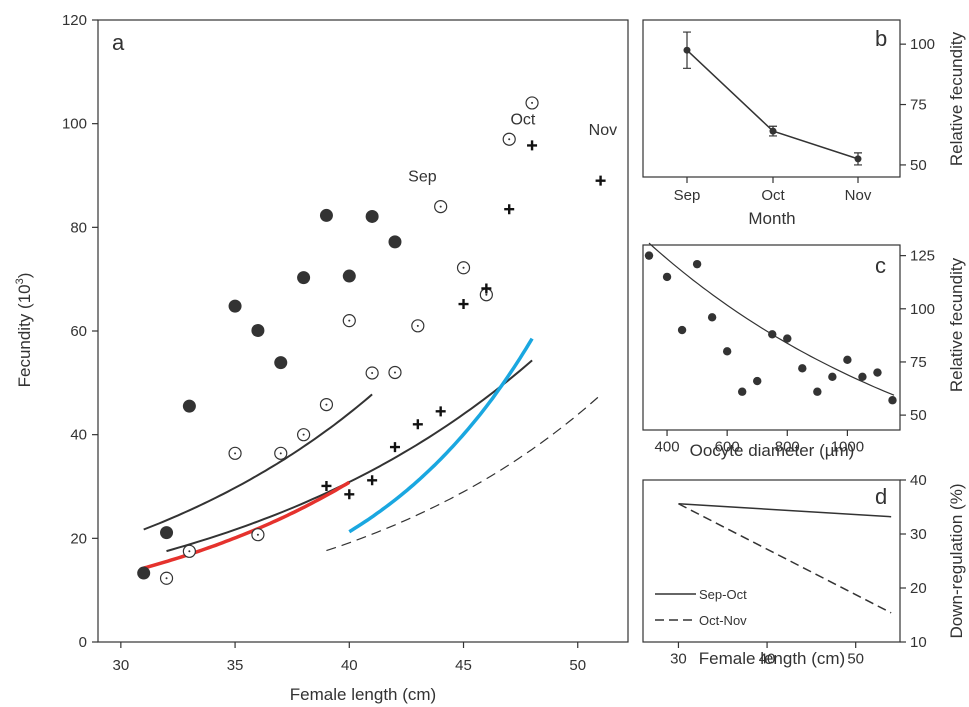 The height and width of the screenshot is (707, 969). I want to click on d-y-tick-label: 40, so click(918, 480).